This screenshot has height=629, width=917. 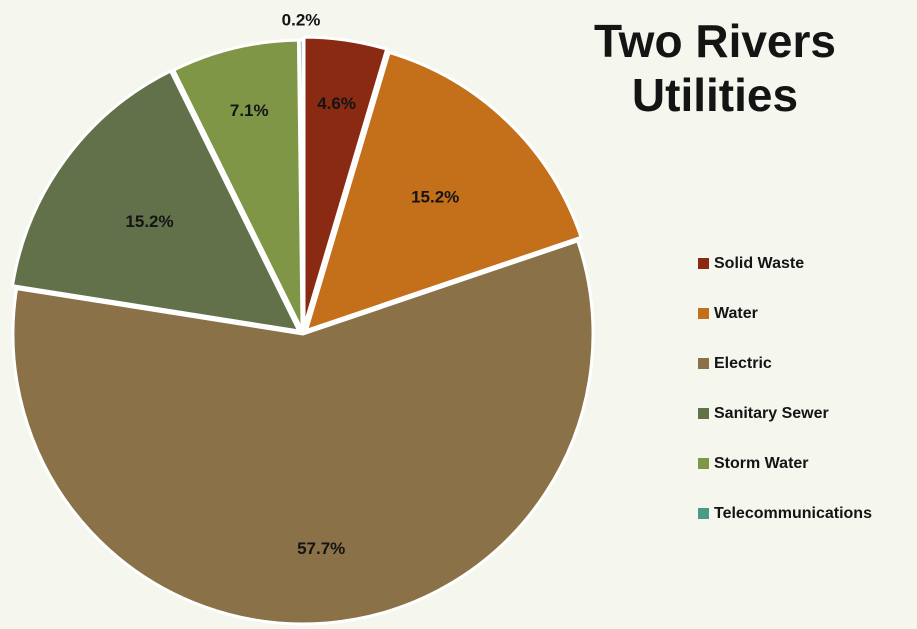 What do you see at coordinates (321, 548) in the screenshot?
I see `data-label: 57.7%` at bounding box center [321, 548].